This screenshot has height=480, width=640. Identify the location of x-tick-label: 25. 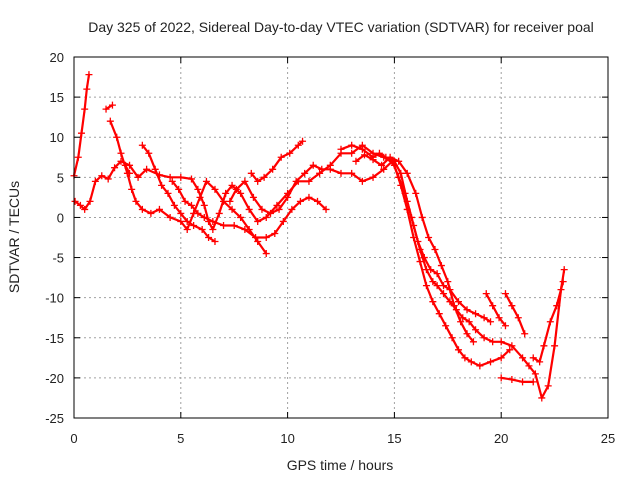
(608, 438).